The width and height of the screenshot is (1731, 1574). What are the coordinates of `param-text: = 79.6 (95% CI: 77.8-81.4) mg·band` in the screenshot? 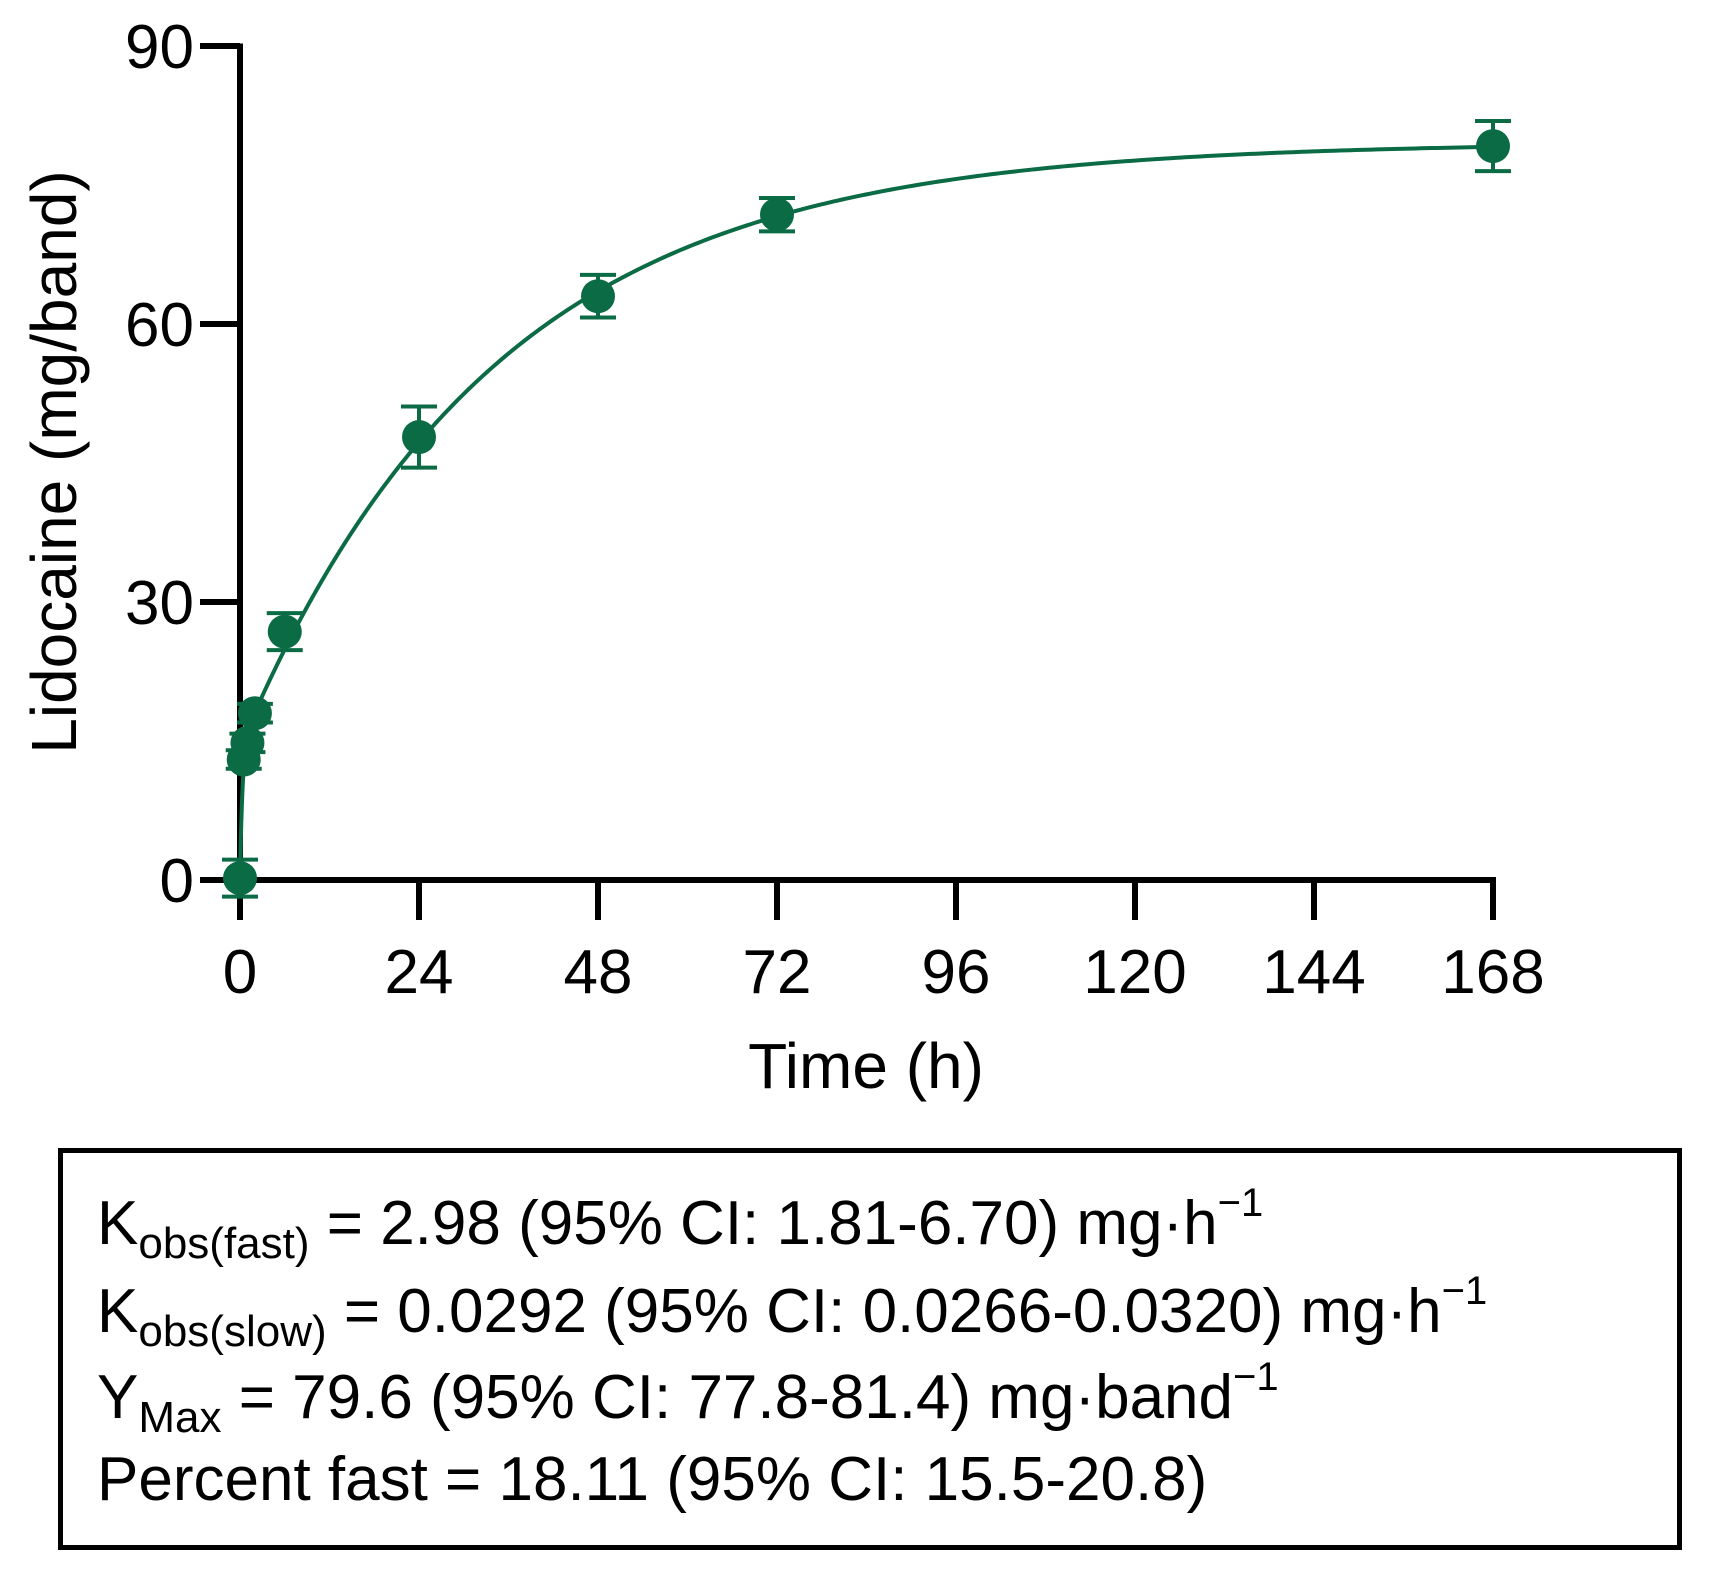 It's located at (727, 1397).